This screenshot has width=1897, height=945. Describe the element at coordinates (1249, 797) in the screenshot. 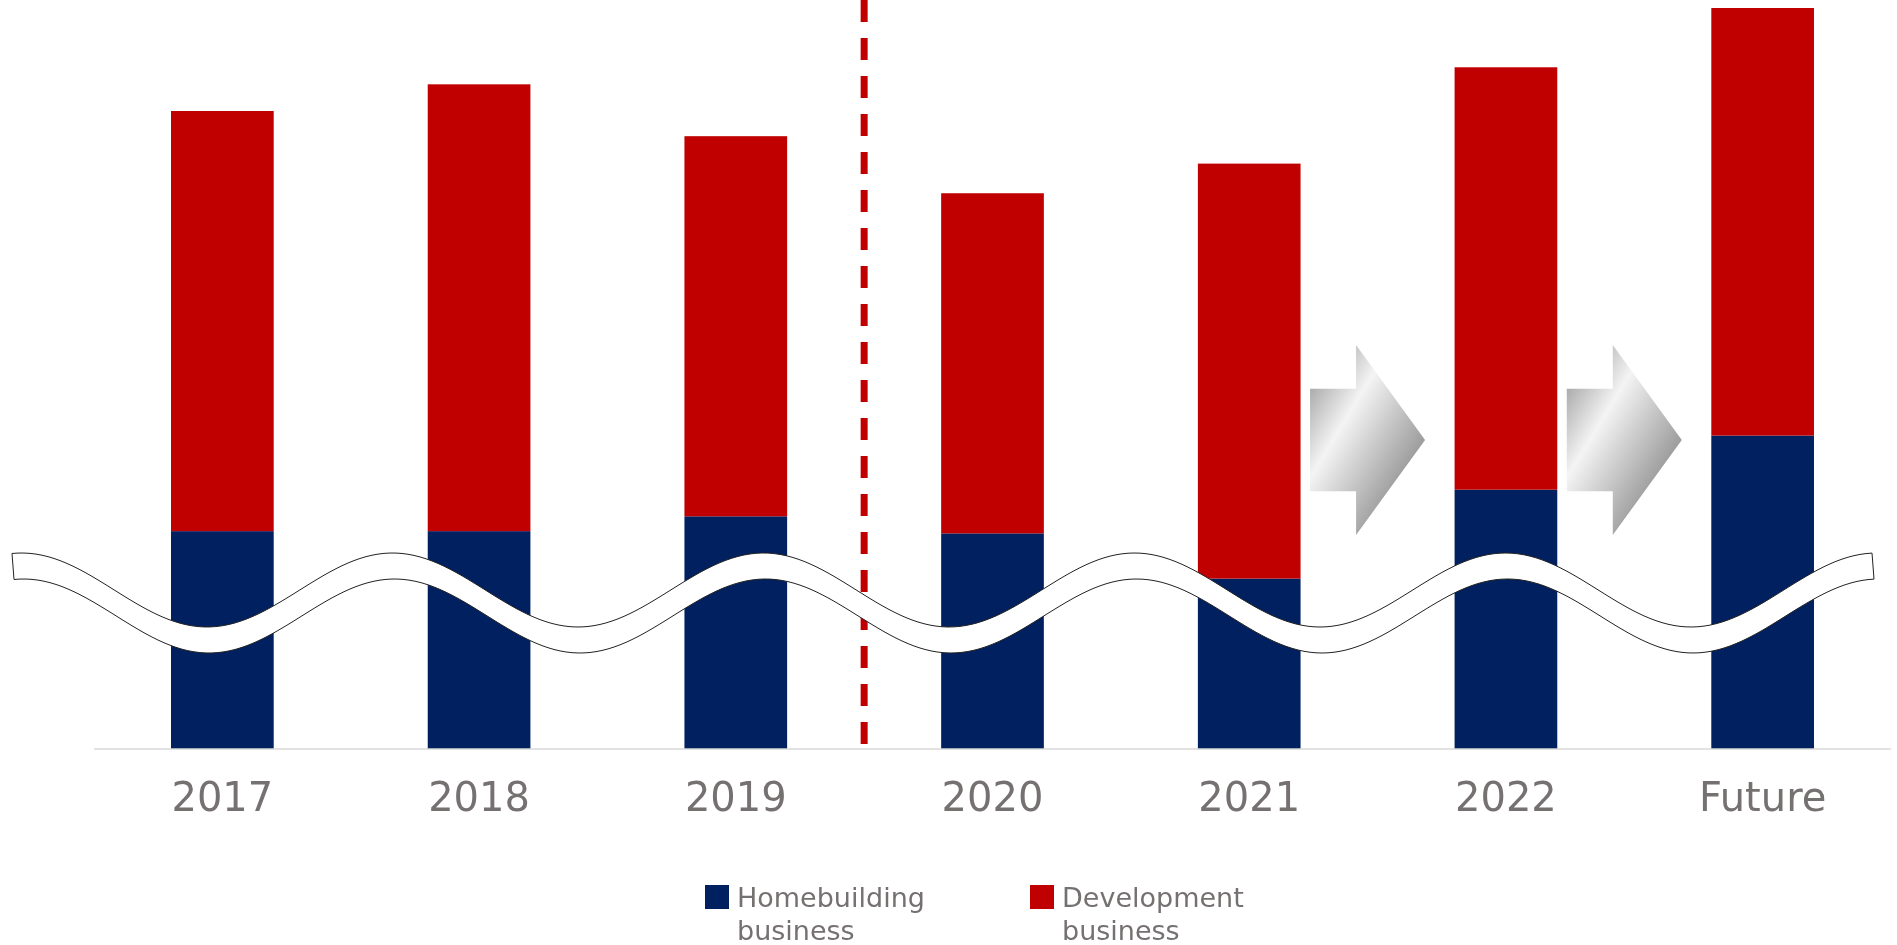

I see `x-tick-label: 2021` at that location.